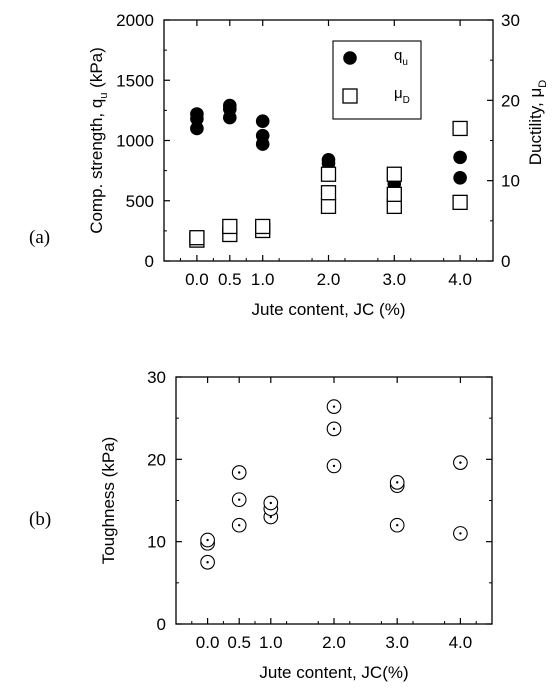 This screenshot has width=555, height=689. I want to click on y2-axis-label-text: Ductility, μ, so click(535, 127).